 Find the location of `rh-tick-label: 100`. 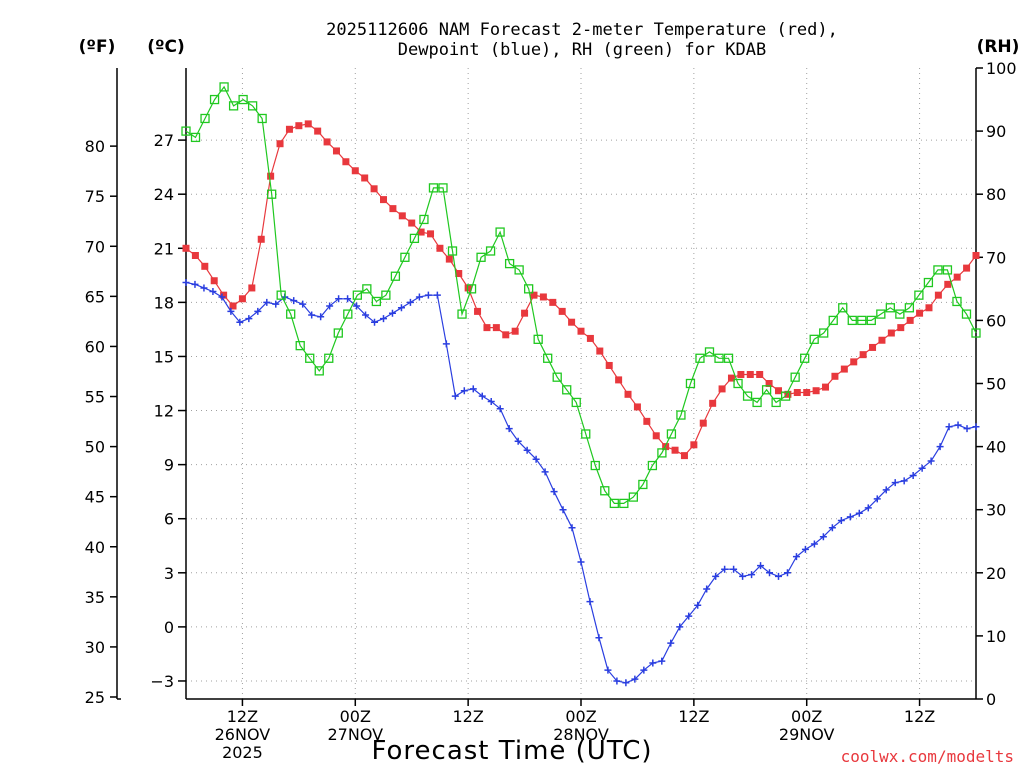

rh-tick-label: 100 is located at coordinates (1001, 68).